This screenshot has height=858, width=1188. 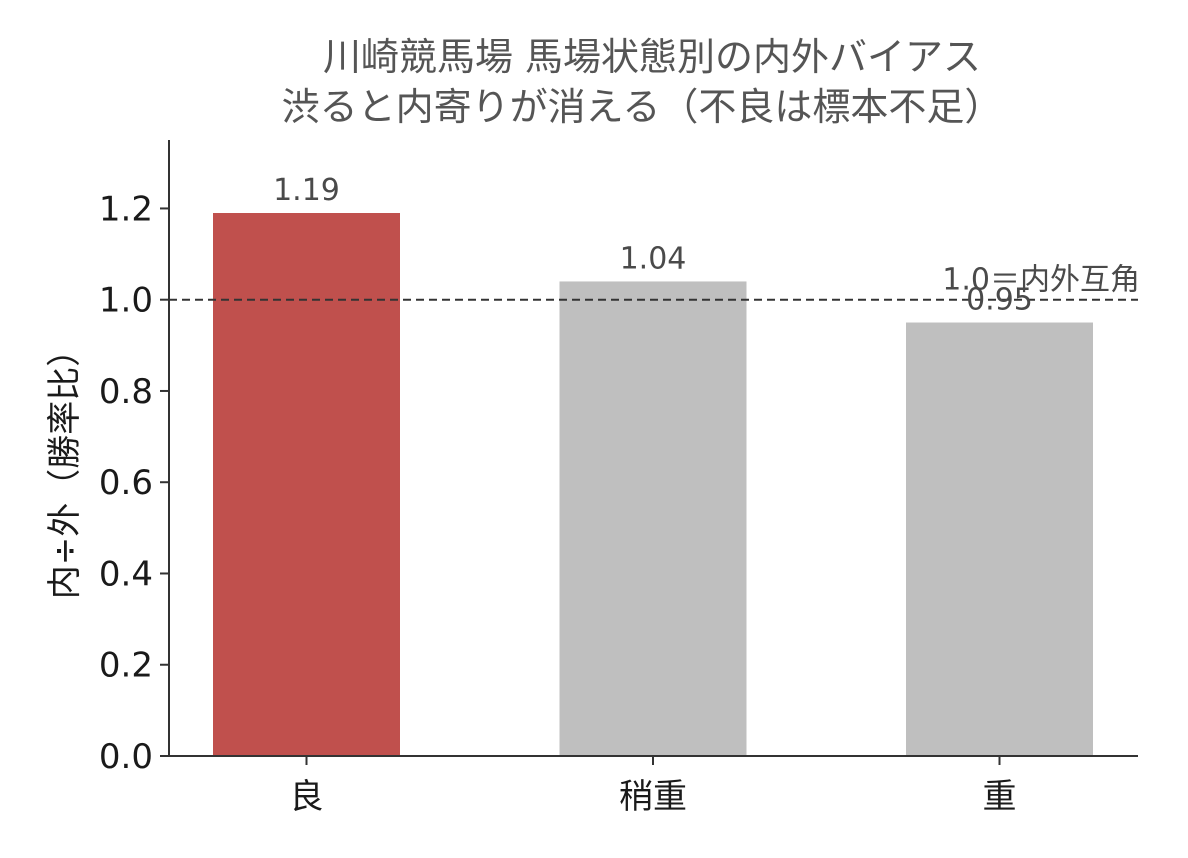 What do you see at coordinates (642, 107) in the screenshot?
I see `chart-subtitle: 渋ると内寄りが消える（不良は標本不足）` at bounding box center [642, 107].